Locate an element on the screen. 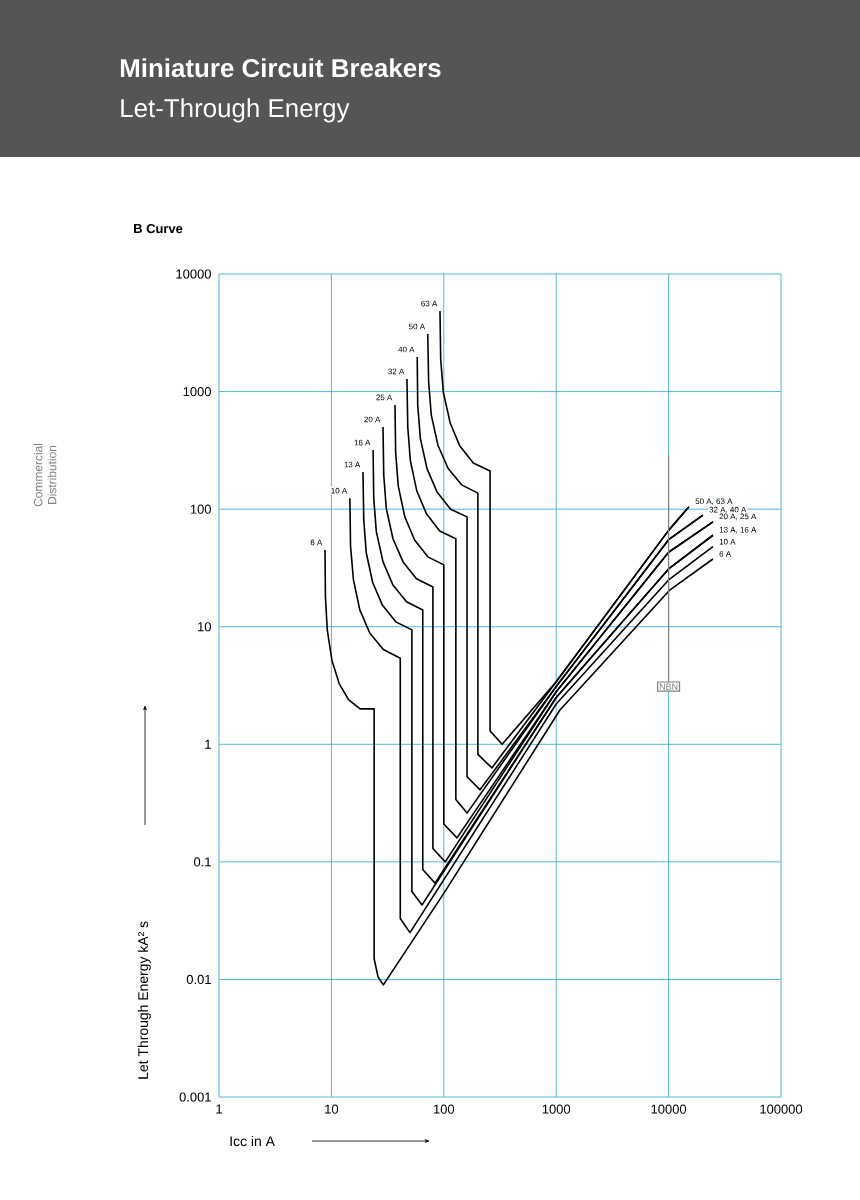 The width and height of the screenshot is (860, 1200). chart-subtitle: Let-Through Energy is located at coordinates (235, 110).